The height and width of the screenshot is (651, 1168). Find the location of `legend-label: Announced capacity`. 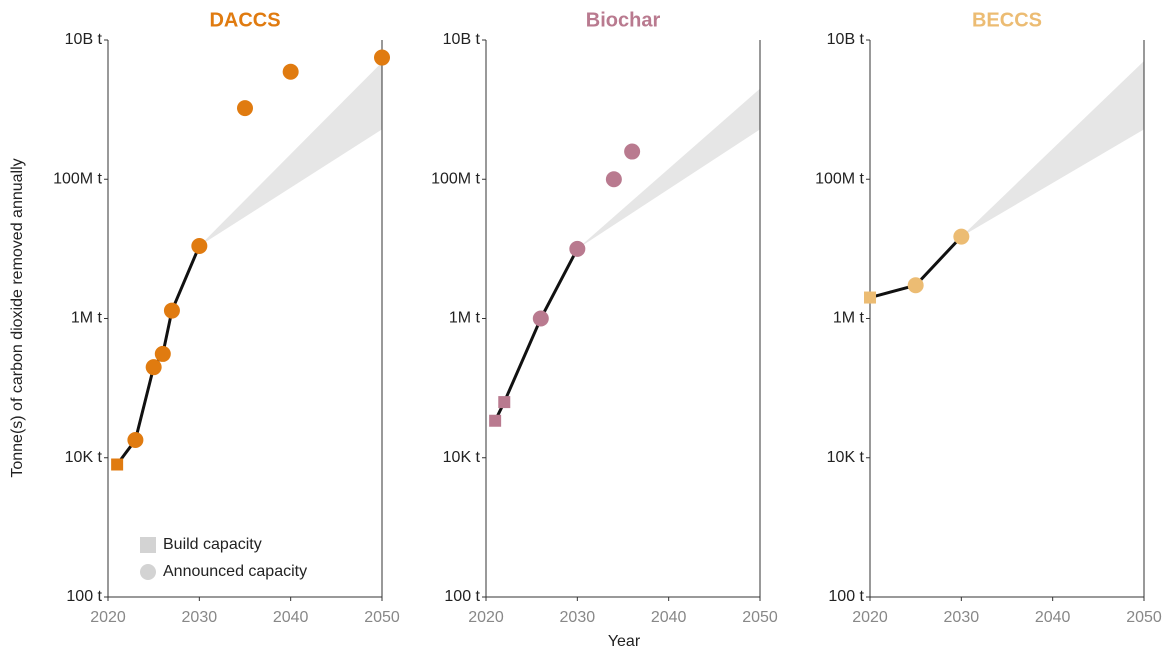

legend-label: Announced capacity is located at coordinates (235, 571).